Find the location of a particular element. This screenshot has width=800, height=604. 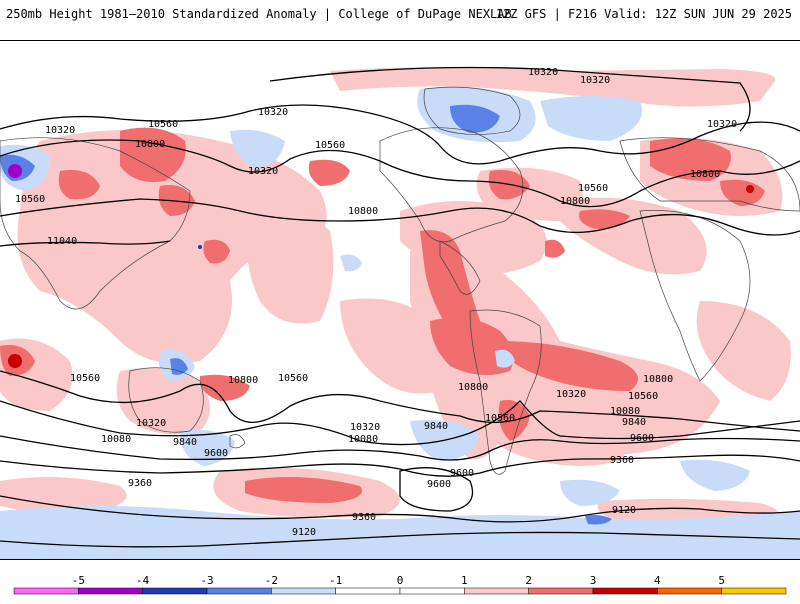

colorbar-tick-label: -5 is located at coordinates (78, 580).